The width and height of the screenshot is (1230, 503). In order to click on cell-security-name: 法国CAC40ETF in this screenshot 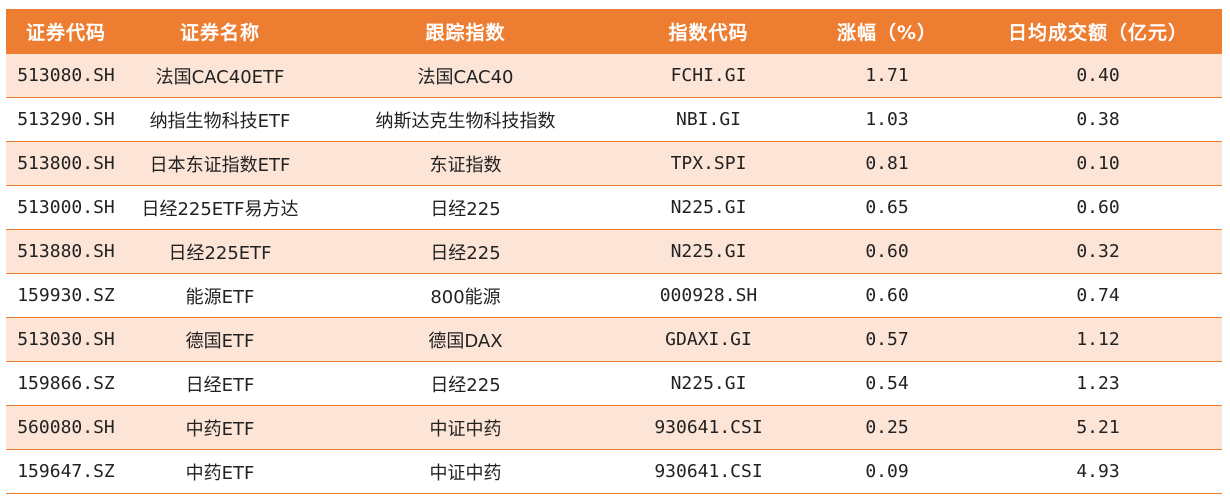, I will do `click(220, 76)`.